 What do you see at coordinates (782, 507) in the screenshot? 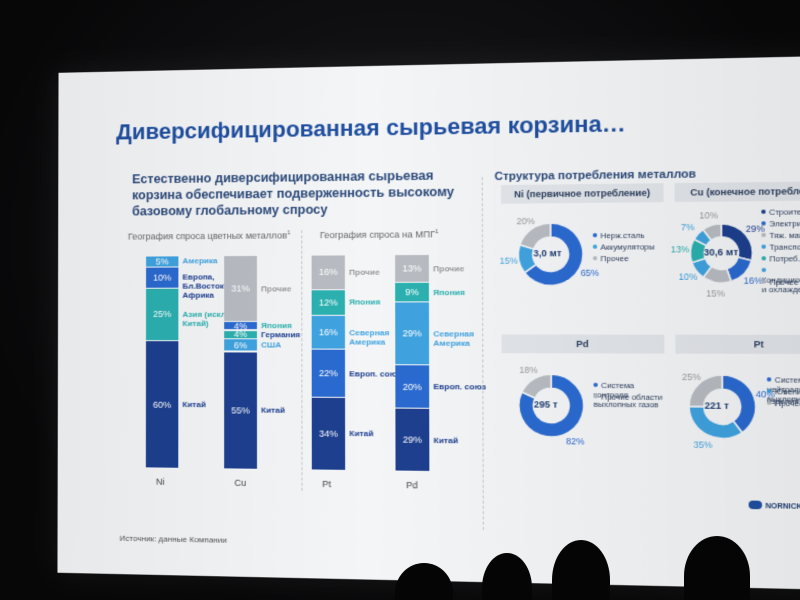
I see `logo-text: NORNICKEL` at bounding box center [782, 507].